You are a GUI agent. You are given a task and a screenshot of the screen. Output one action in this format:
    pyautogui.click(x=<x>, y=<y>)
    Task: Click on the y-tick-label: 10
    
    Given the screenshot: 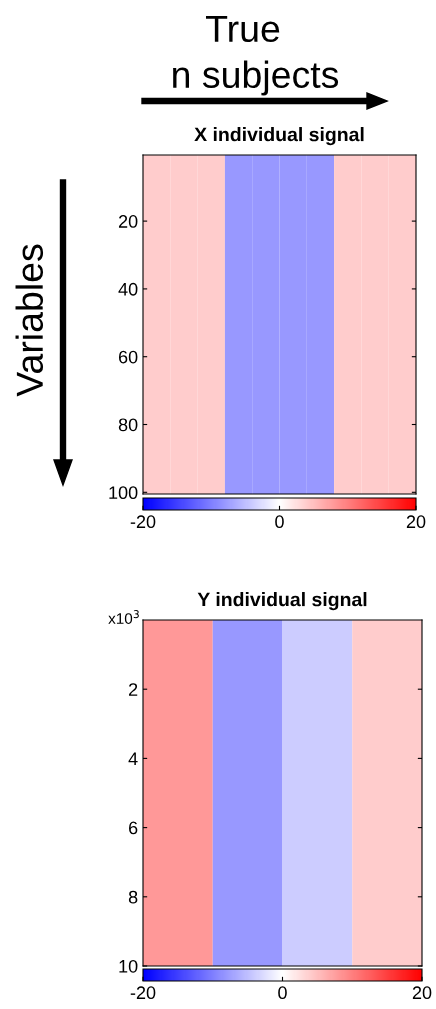 What is the action you would take?
    pyautogui.click(x=128, y=966)
    